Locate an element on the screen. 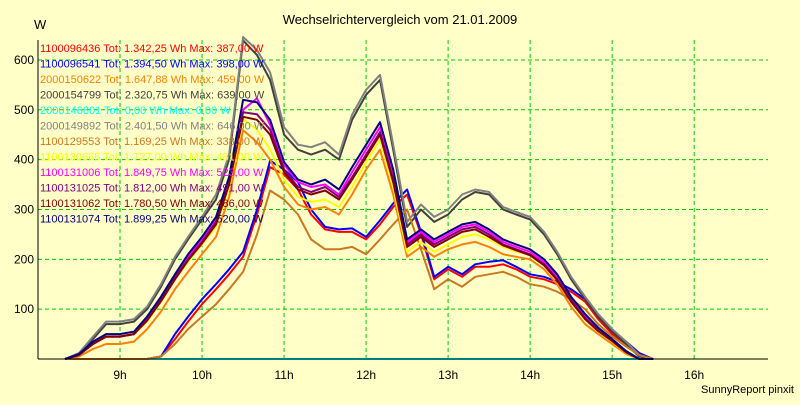 Image resolution: width=800 pixels, height=405 pixels. x-tick-label: 10h is located at coordinates (202, 375).